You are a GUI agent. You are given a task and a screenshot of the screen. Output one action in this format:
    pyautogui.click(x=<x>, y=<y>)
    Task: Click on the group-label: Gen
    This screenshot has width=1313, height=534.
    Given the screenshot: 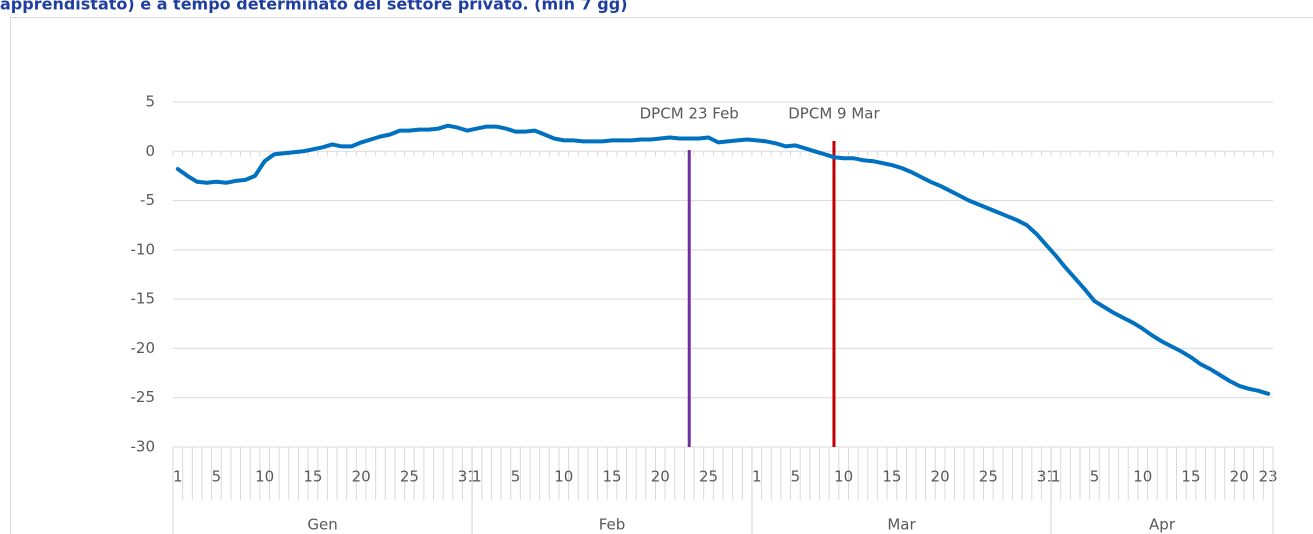 What is the action you would take?
    pyautogui.click(x=322, y=525)
    